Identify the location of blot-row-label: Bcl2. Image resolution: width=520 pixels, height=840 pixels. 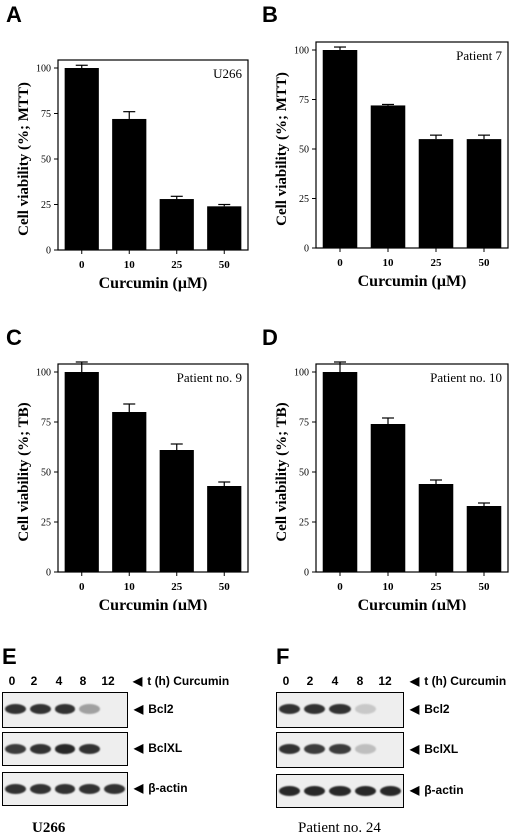
(153, 709).